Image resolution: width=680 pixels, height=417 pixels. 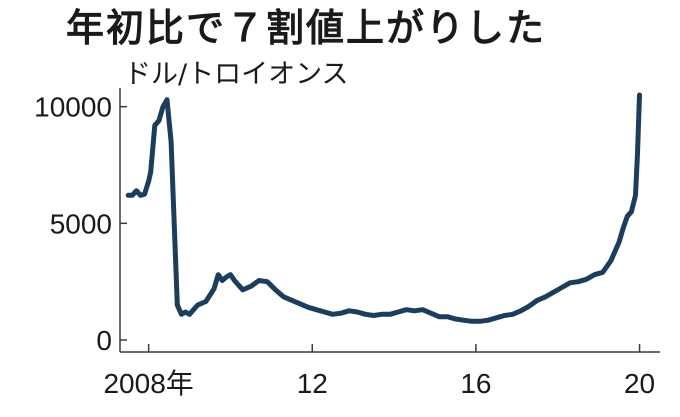 What do you see at coordinates (81, 223) in the screenshot?
I see `y-tick-label: 5000` at bounding box center [81, 223].